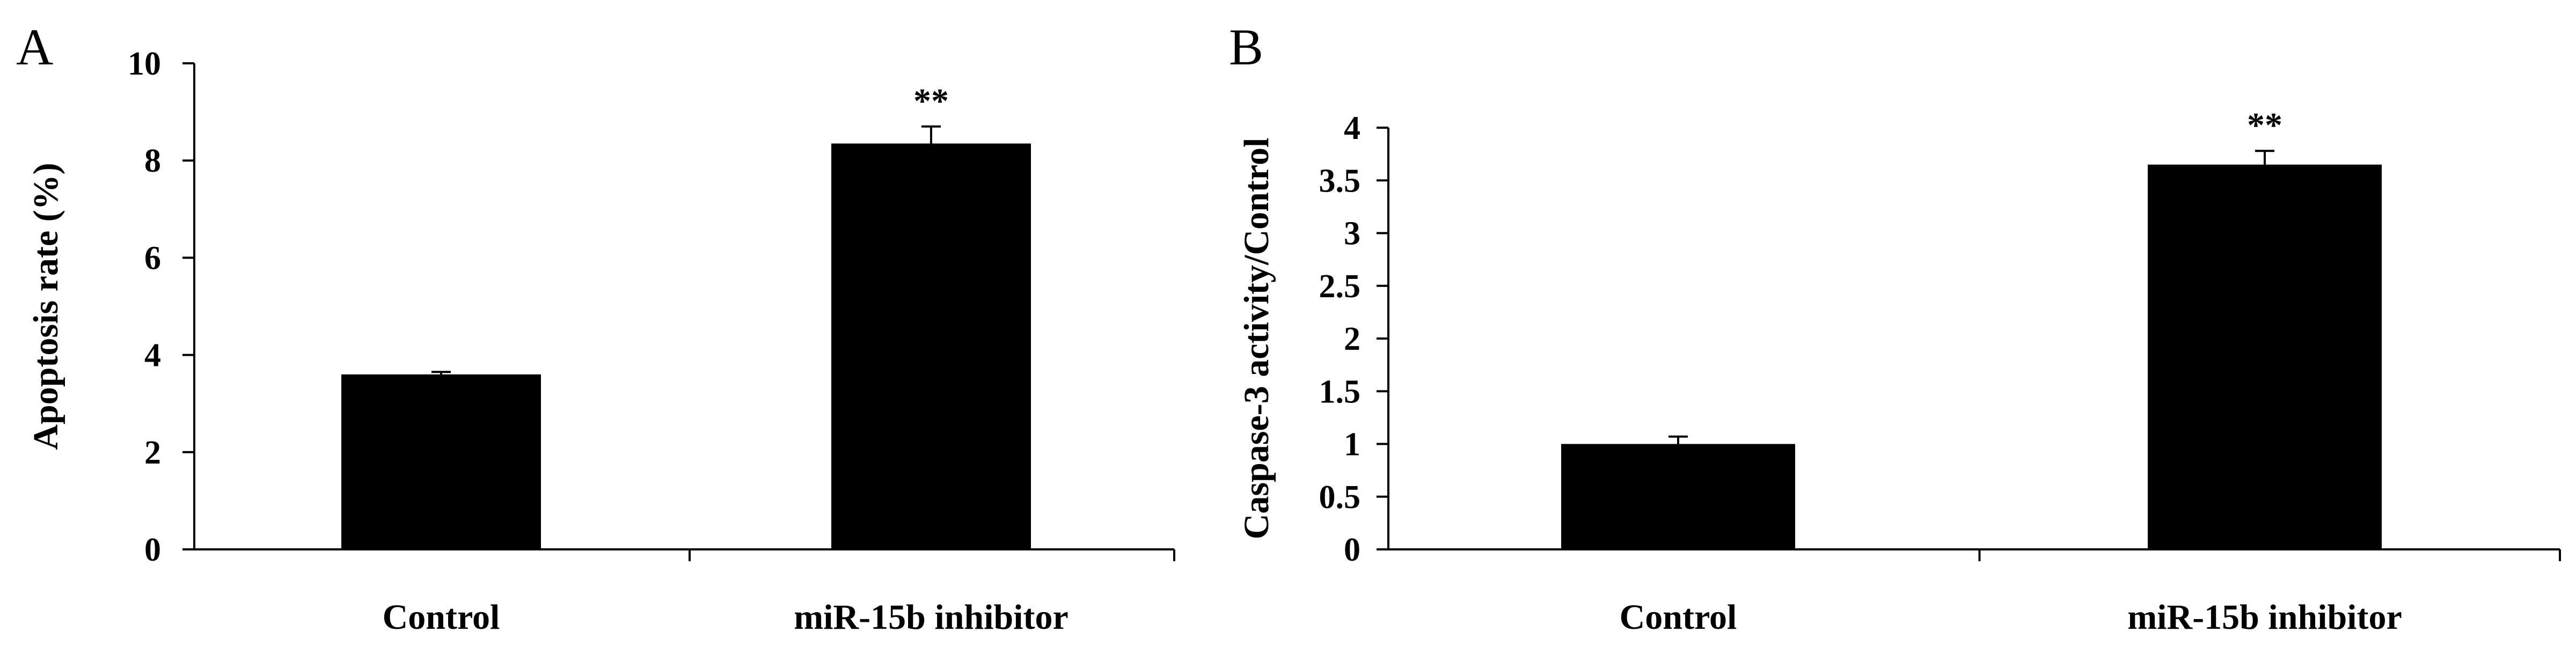  What do you see at coordinates (931, 101) in the screenshot?
I see `significance-a-1: **` at bounding box center [931, 101].